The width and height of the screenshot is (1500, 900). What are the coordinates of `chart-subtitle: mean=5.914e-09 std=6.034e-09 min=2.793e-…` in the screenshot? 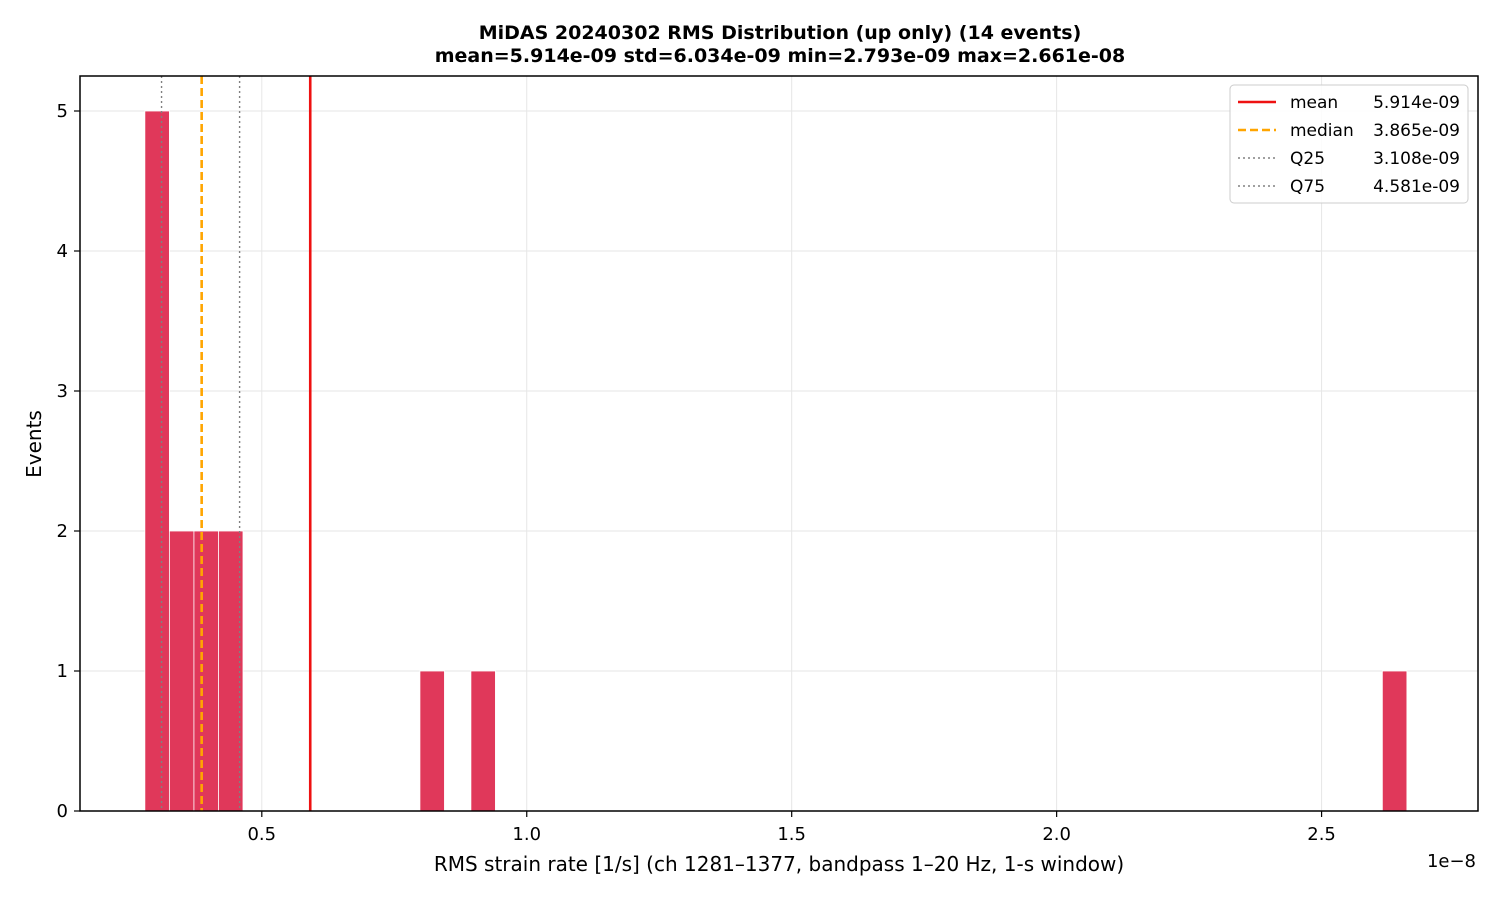 It's located at (780, 56).